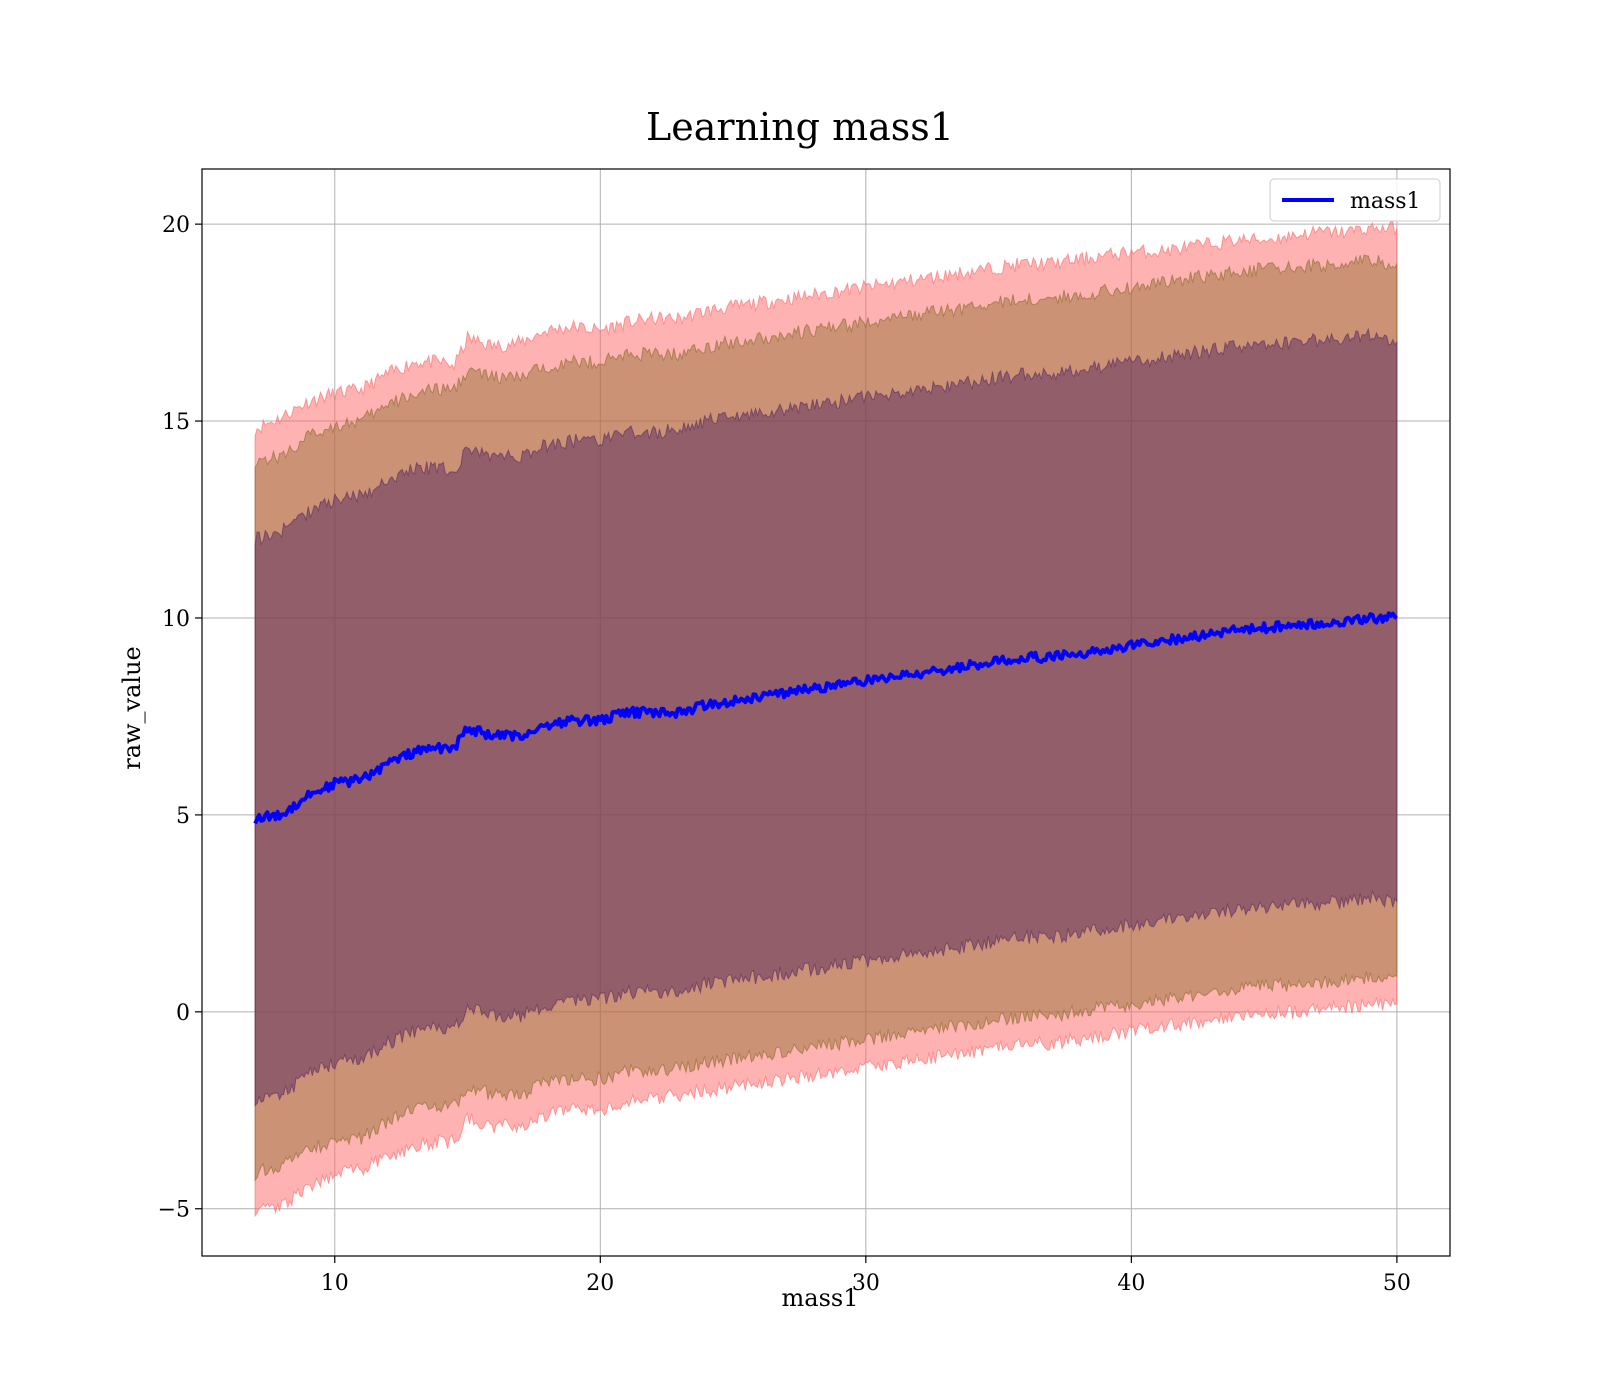  Describe the element at coordinates (174, 1210) in the screenshot. I see `y-tick-label-0: −5` at that location.